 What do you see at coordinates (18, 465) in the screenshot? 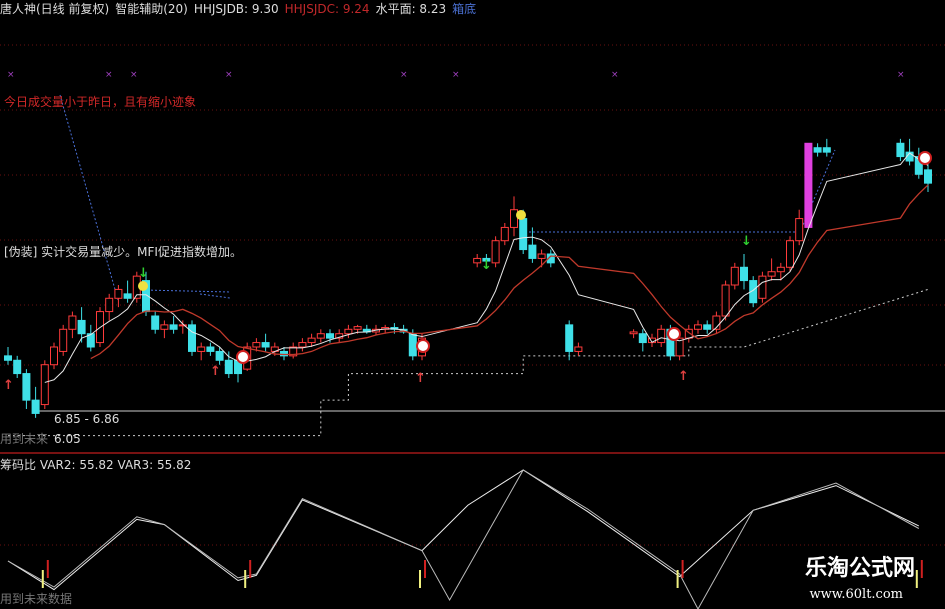
I see `lower-title: 筹码比` at bounding box center [18, 465].